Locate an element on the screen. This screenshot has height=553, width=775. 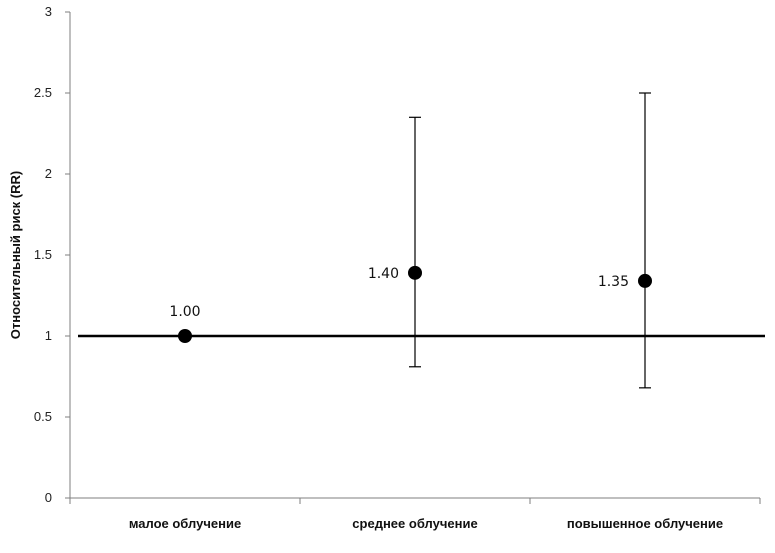
y-tick-label: 1.5 is located at coordinates (43, 254).